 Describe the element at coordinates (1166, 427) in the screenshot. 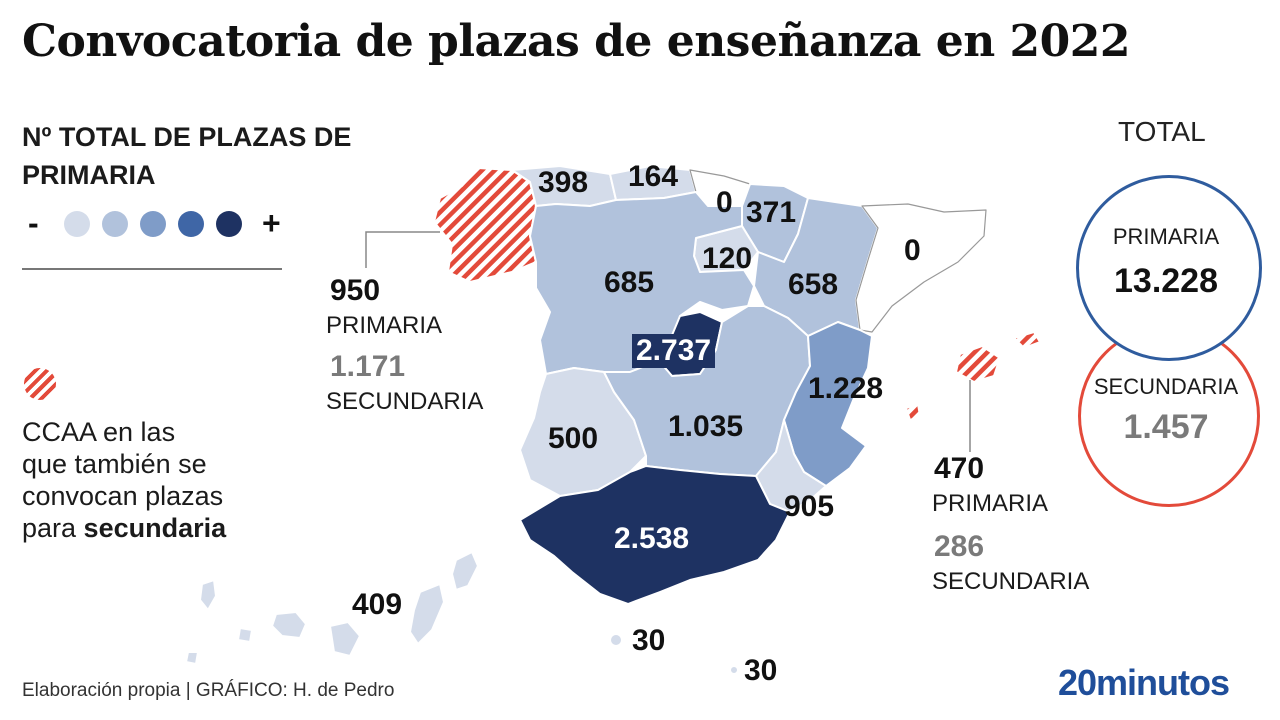

I see `secundaria-total-value: 1.457` at that location.